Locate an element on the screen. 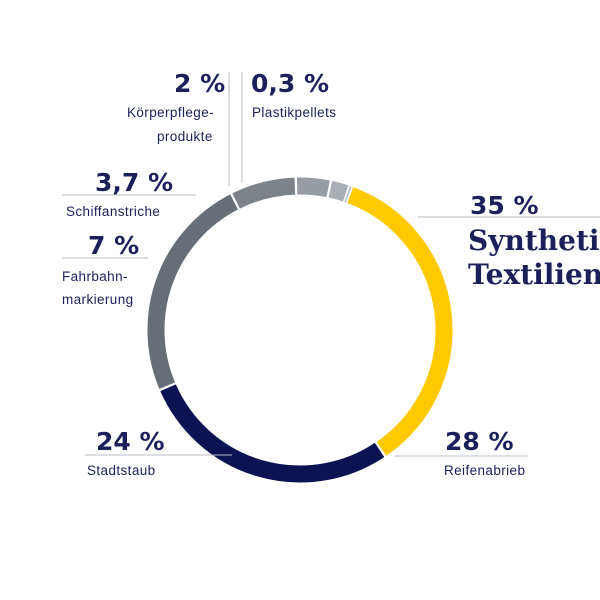 Image resolution: width=600 pixels, height=600 pixels. slice-ship-coatings is located at coordinates (313, 187).